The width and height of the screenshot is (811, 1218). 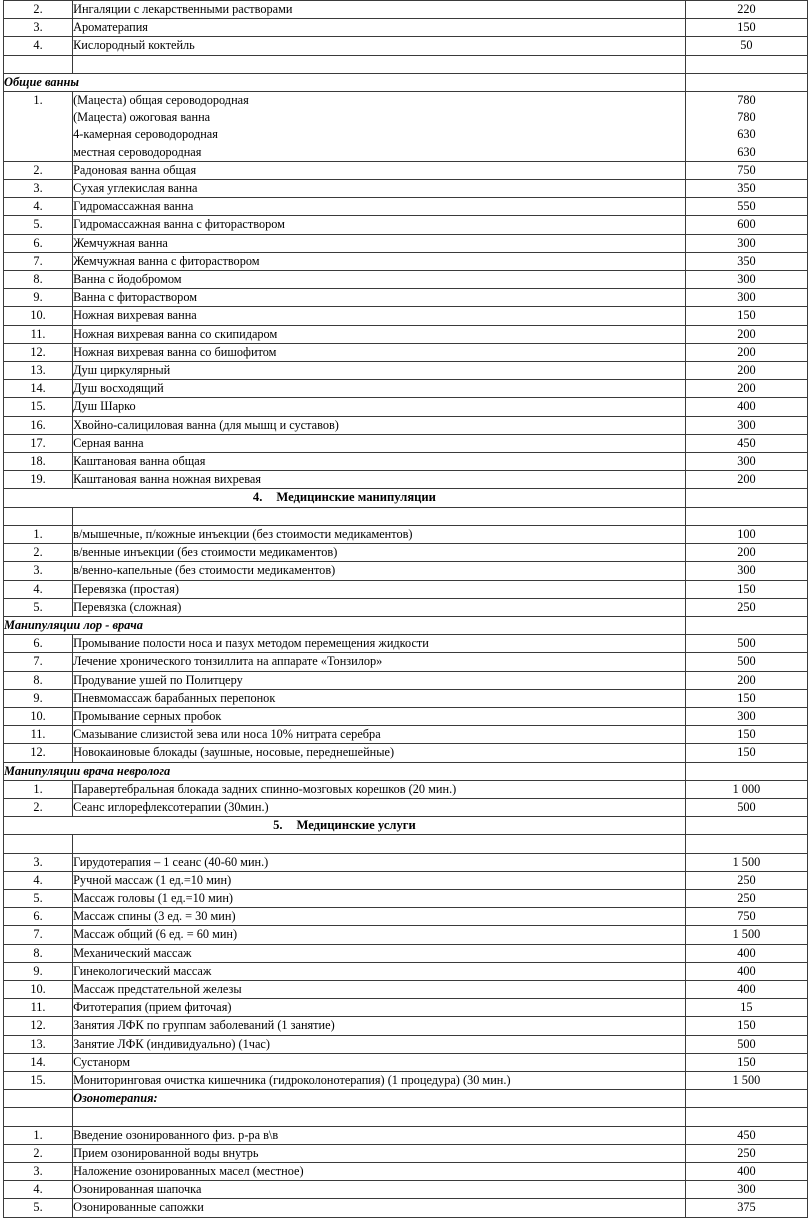 I want to click on subsection-header-row: Озонотерапия:, so click(x=405, y=1099).